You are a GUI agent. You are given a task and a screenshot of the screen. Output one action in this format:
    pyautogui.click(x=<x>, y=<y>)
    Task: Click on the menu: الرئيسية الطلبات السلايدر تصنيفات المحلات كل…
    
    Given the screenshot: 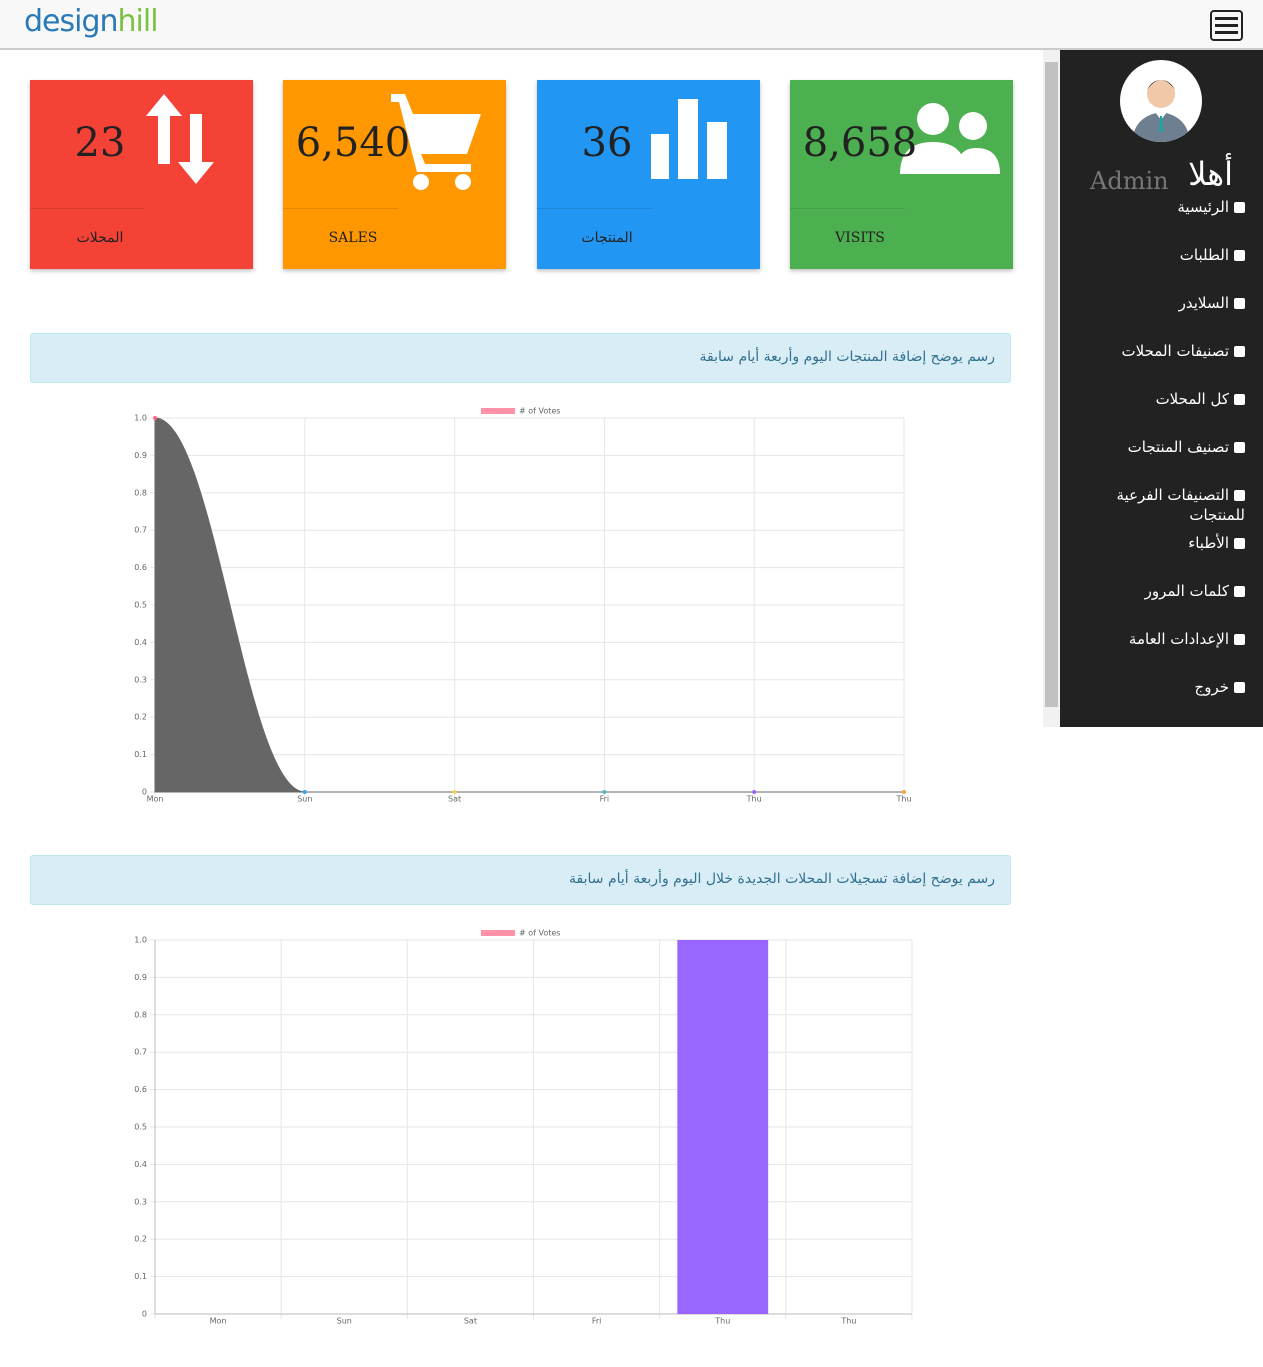 What is the action you would take?
    pyautogui.click(x=1155, y=461)
    